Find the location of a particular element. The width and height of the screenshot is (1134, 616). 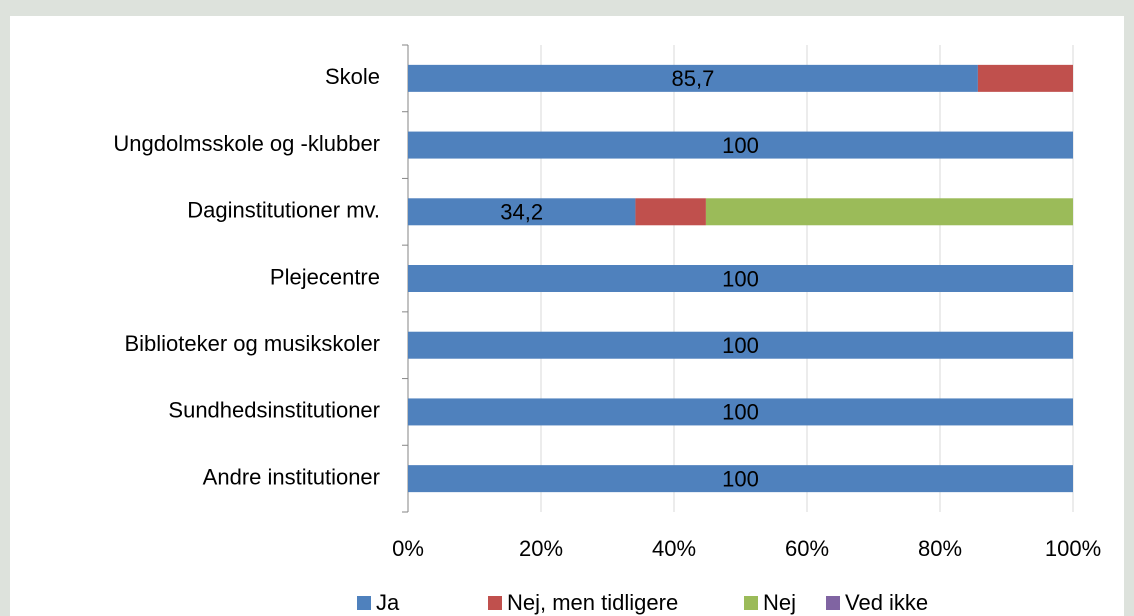

x-tick-label: 60% is located at coordinates (807, 548).